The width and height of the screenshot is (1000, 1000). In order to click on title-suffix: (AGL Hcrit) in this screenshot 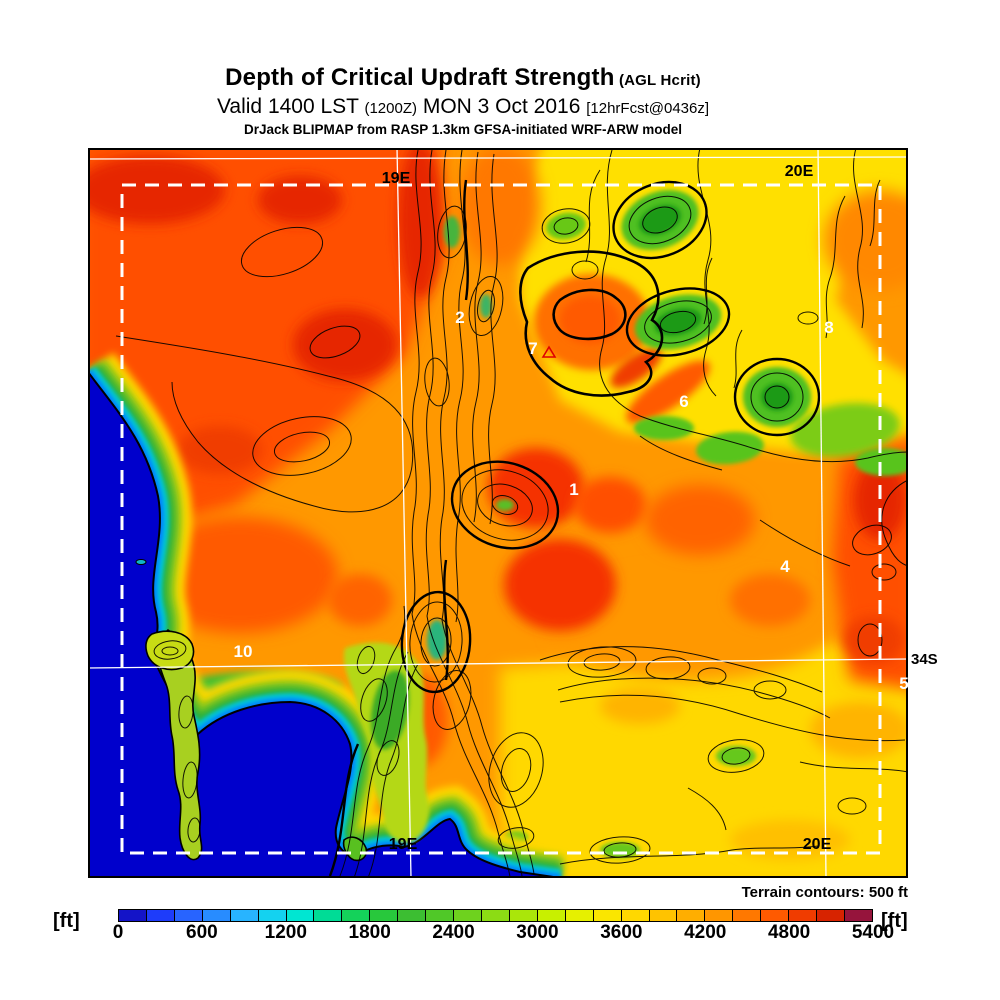, I will do `click(657, 80)`.